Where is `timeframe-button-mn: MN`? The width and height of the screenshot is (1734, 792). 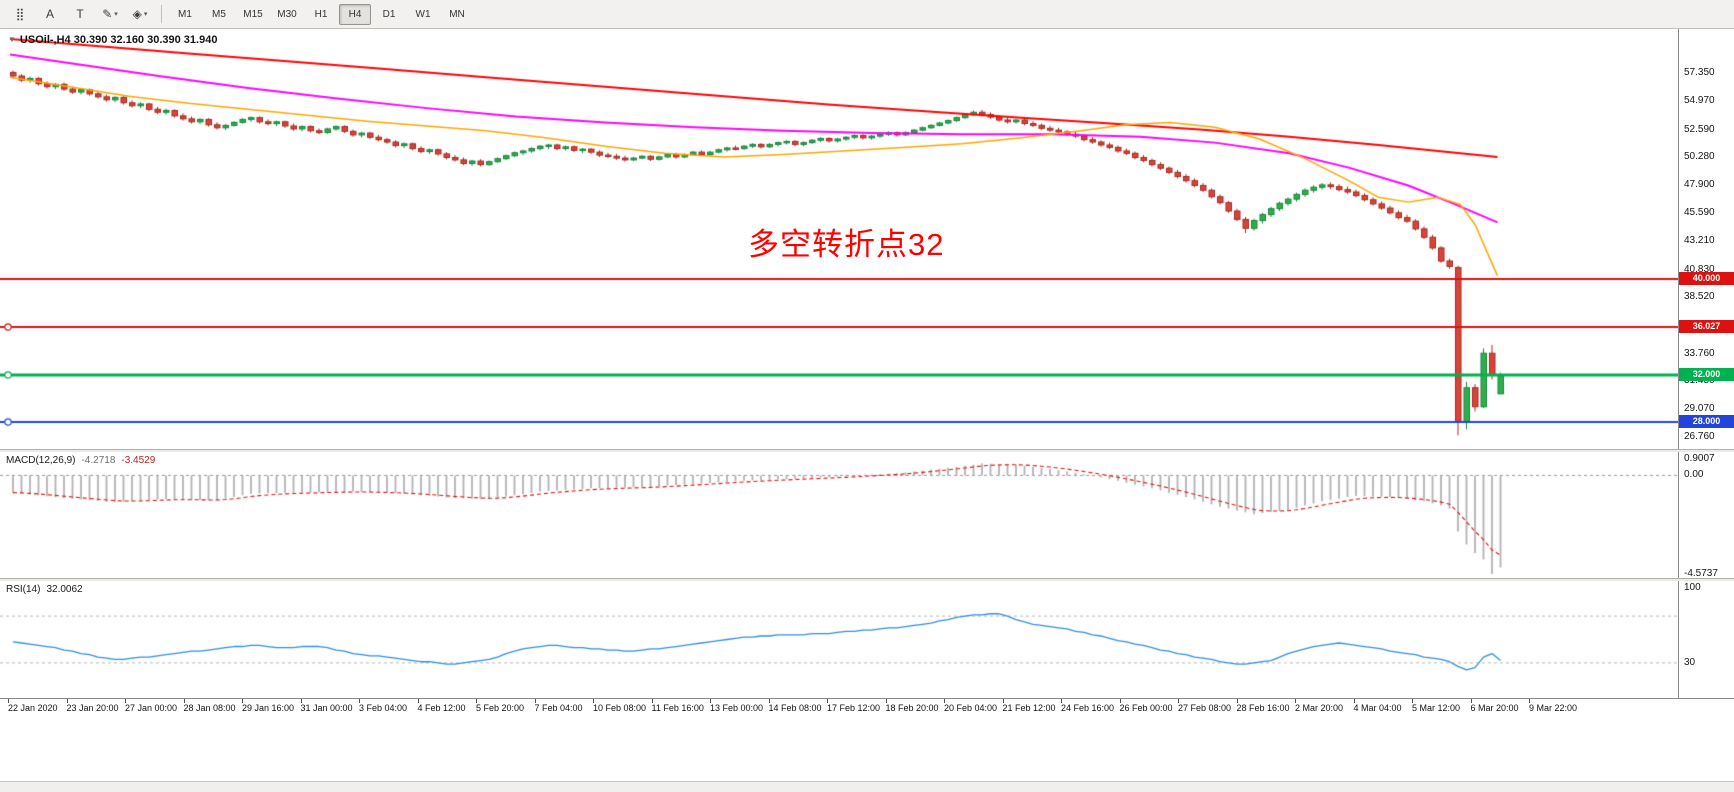 timeframe-button-mn: MN is located at coordinates (457, 14).